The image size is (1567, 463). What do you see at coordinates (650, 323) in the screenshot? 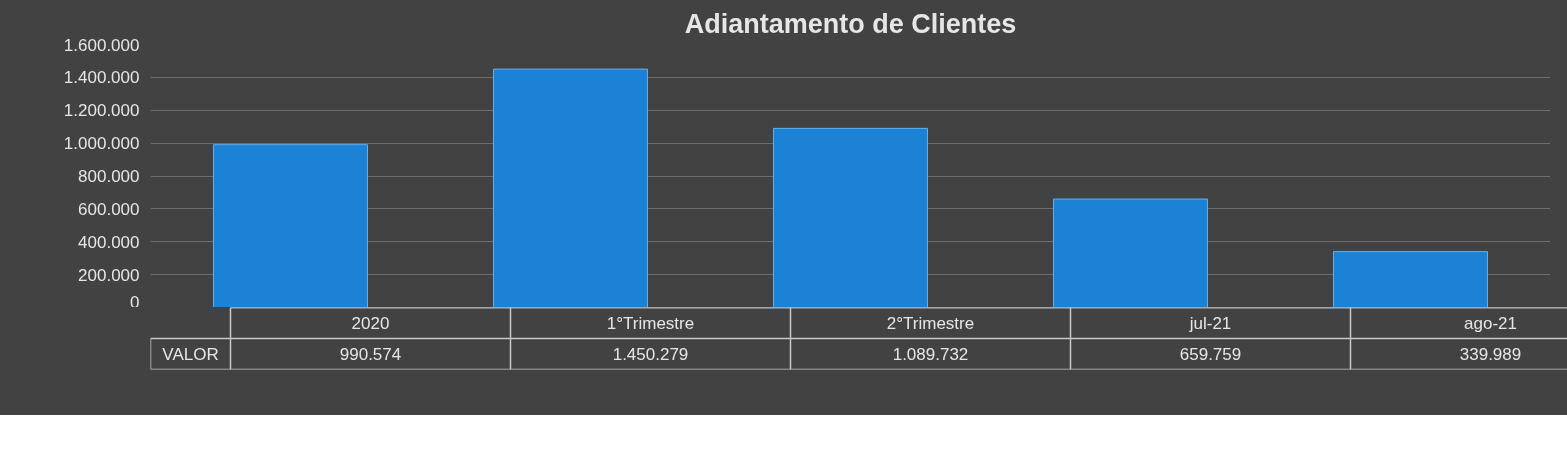
I see `x-tick-label: 1°Trimestre` at bounding box center [650, 323].